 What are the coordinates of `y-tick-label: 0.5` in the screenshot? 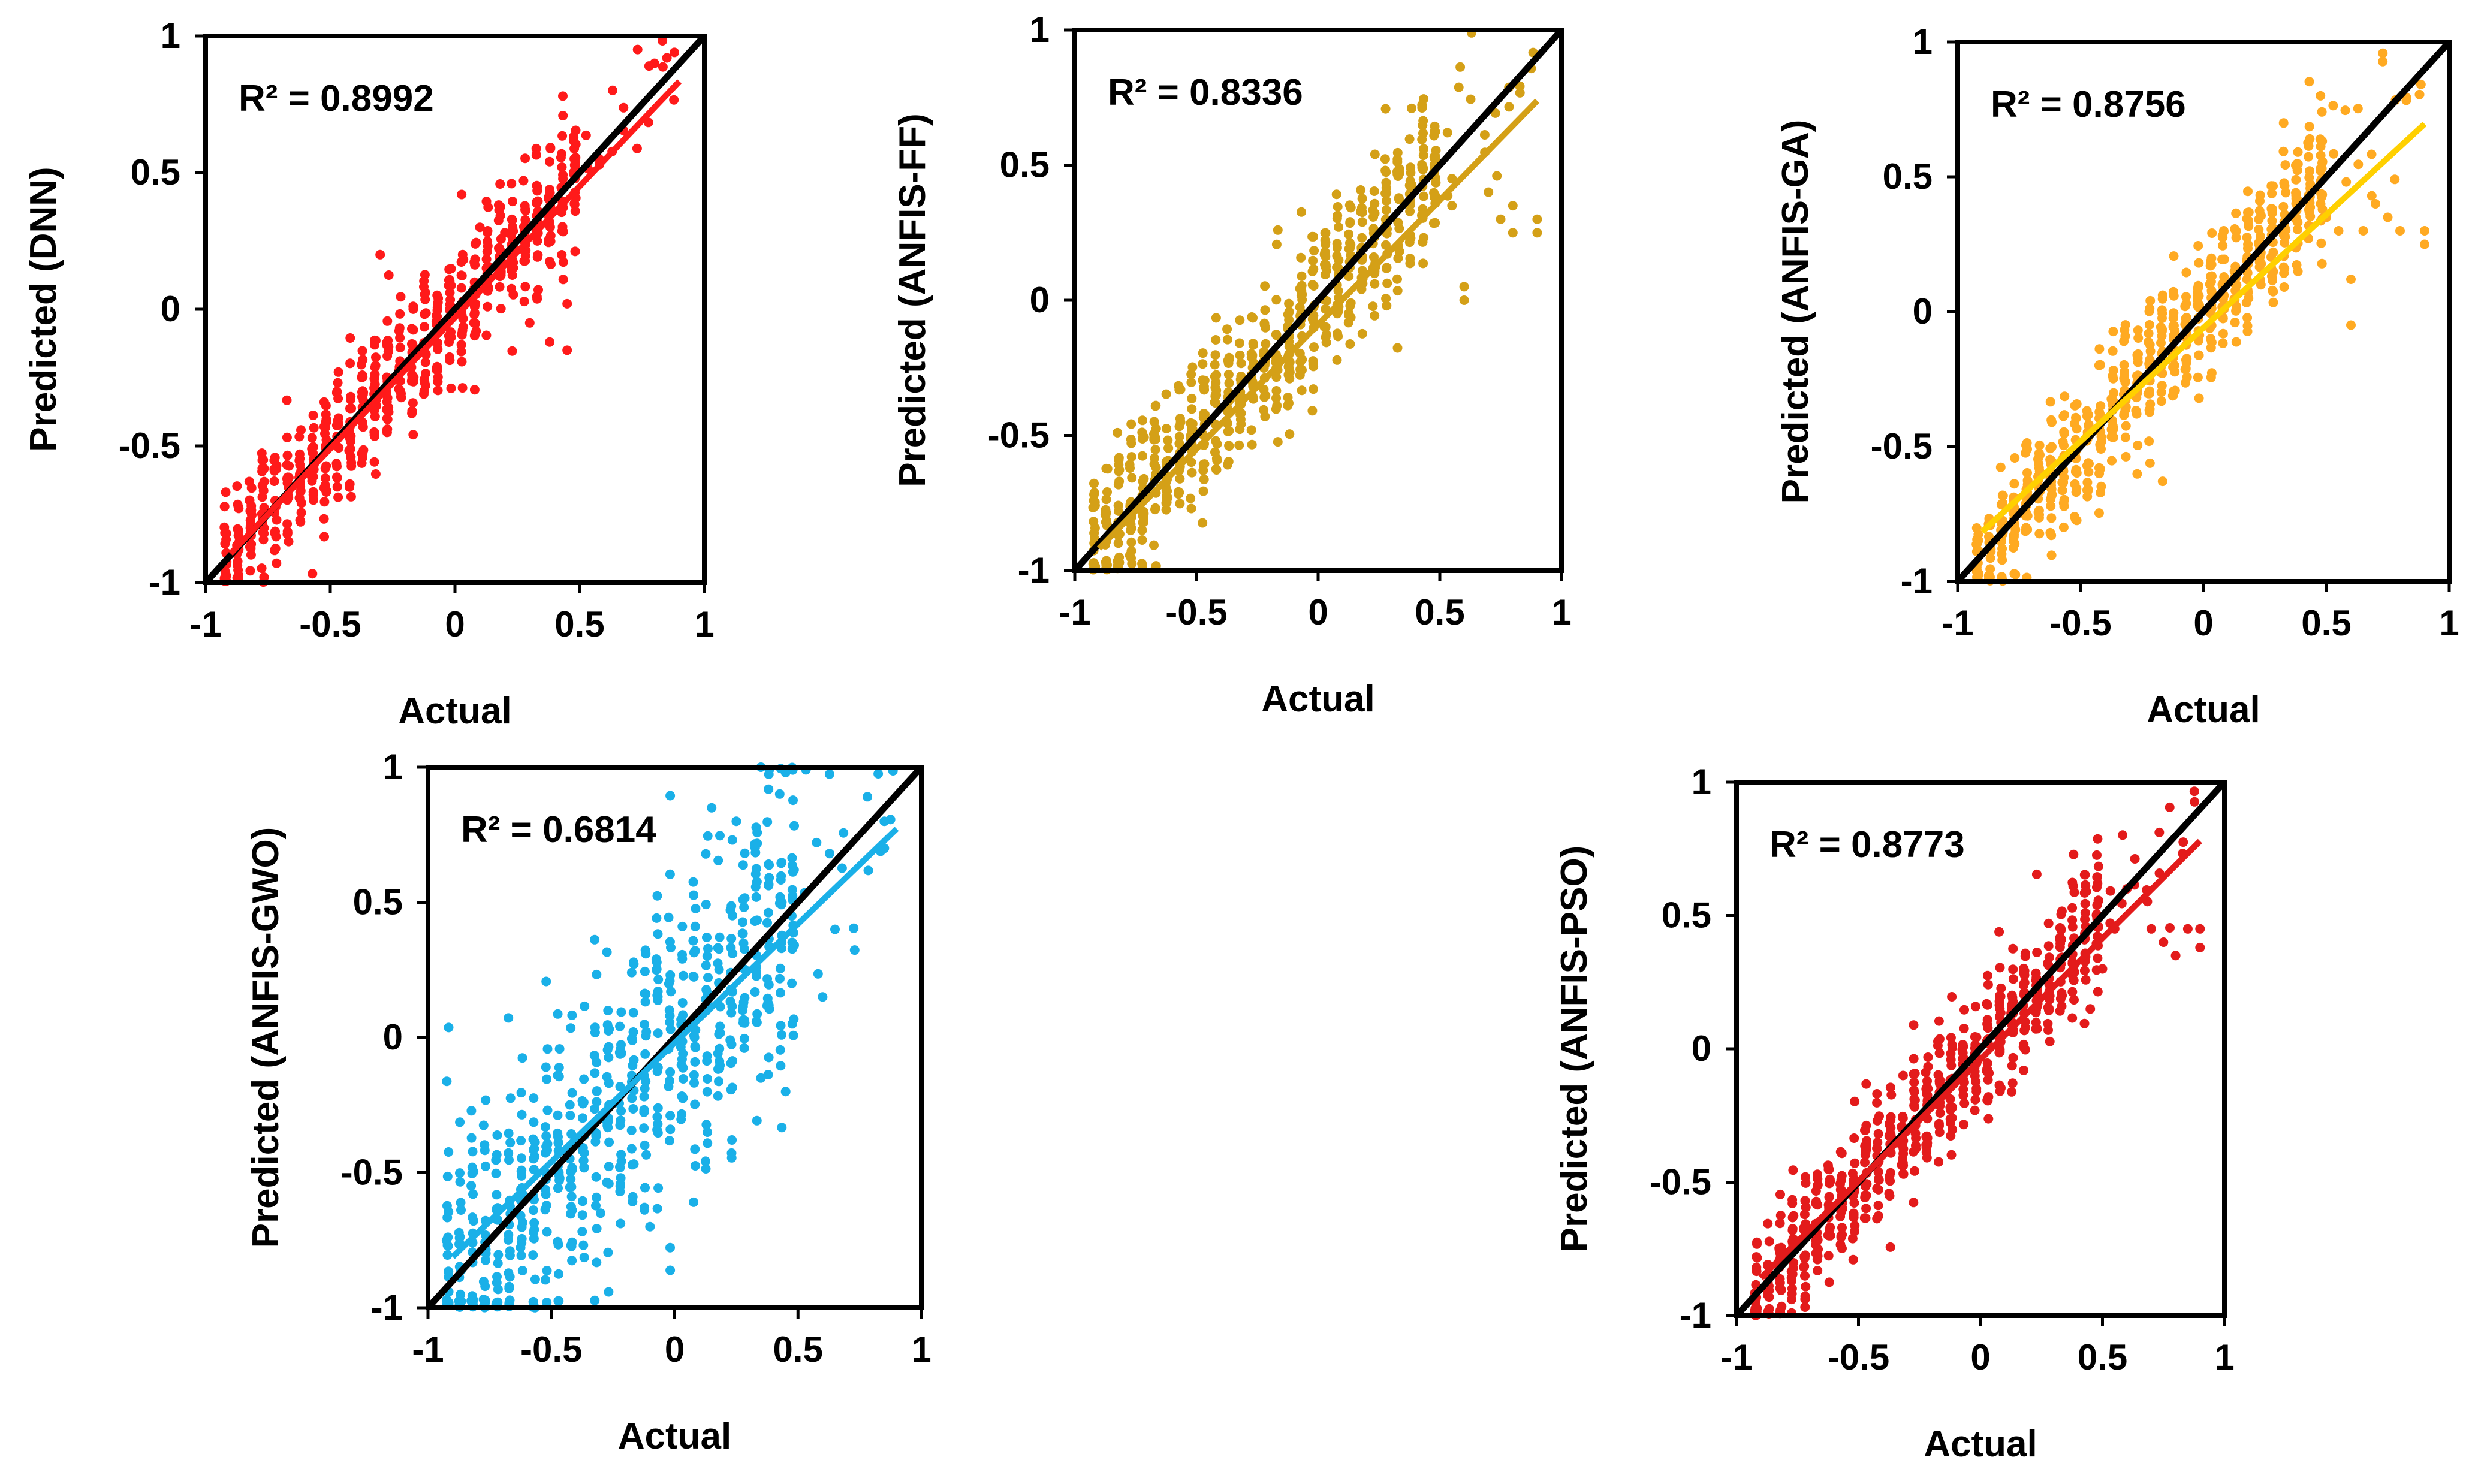 It's located at (378, 902).